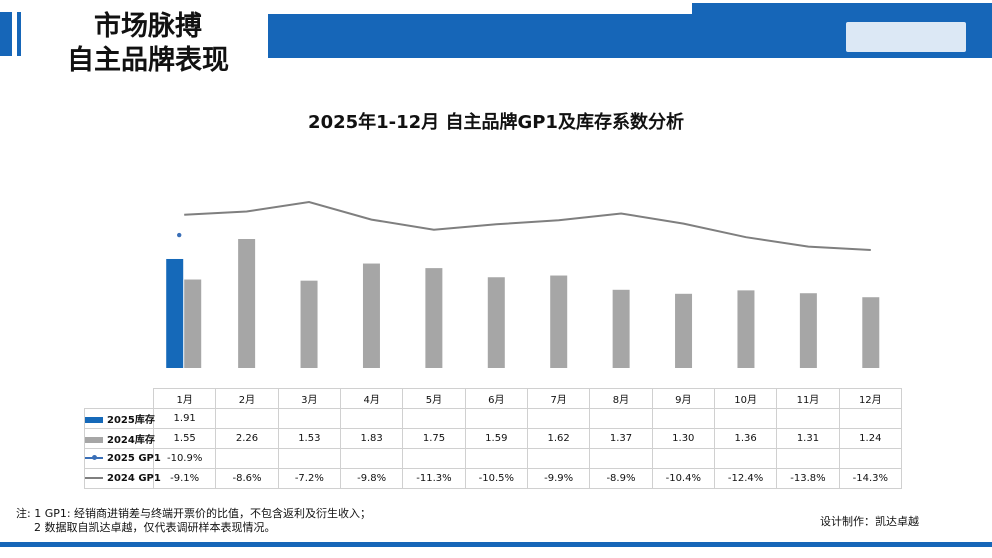  Describe the element at coordinates (371, 438) in the screenshot. I see `data-label: 1.83` at that location.